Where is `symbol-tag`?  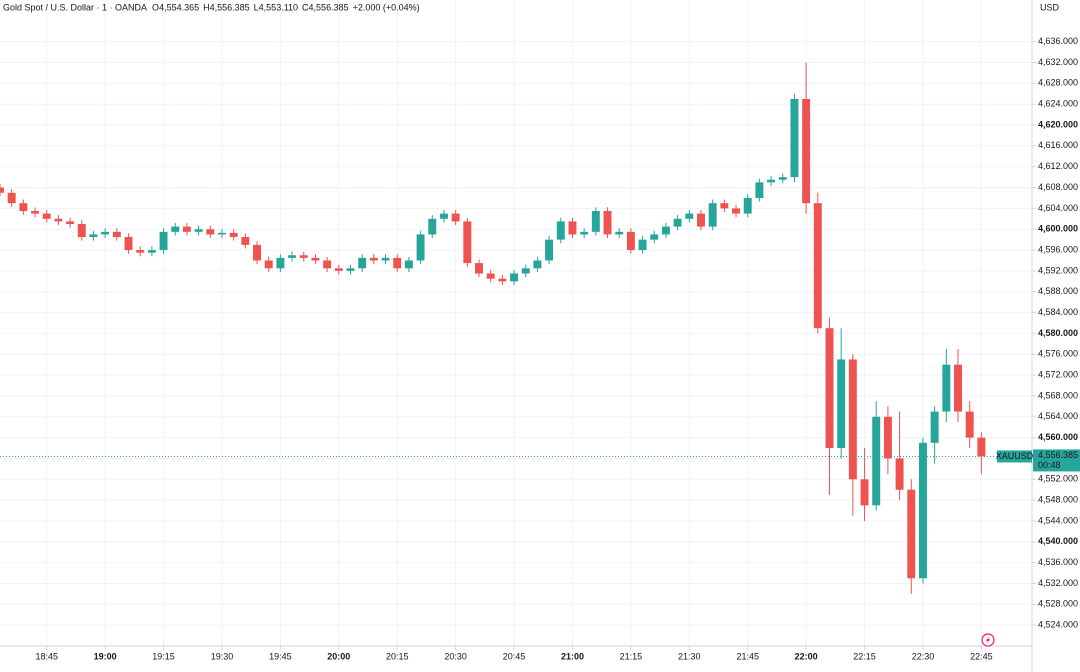
symbol-tag is located at coordinates (1014, 456).